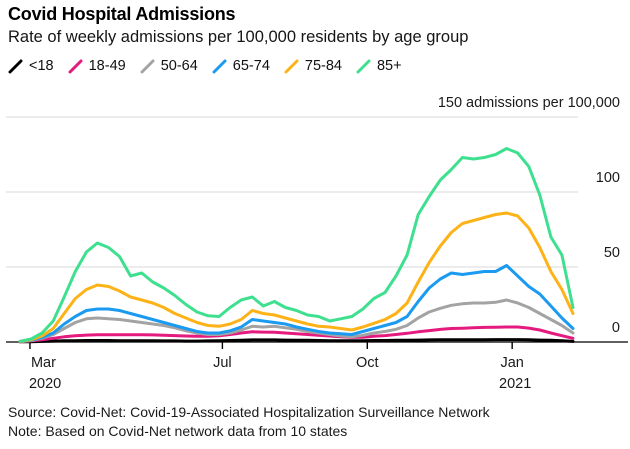 The image size is (630, 449). I want to click on legend-item-85+: 85+, so click(379, 66).